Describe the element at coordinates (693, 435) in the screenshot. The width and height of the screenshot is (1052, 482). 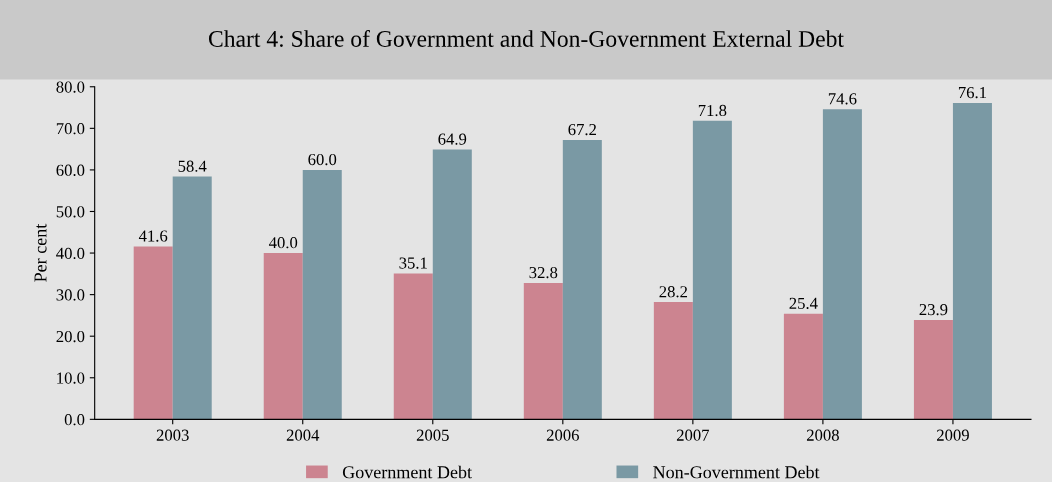
I see `x-tick-label: 2007` at that location.